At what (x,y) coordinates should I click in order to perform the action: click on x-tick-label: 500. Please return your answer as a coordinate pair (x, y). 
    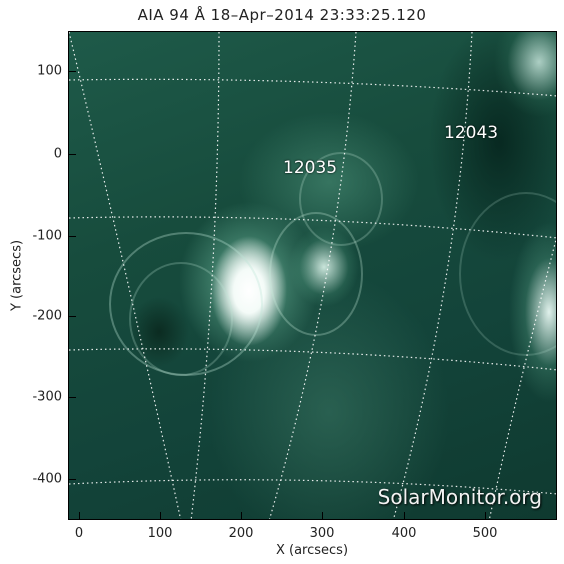
    Looking at the image, I should click on (485, 533).